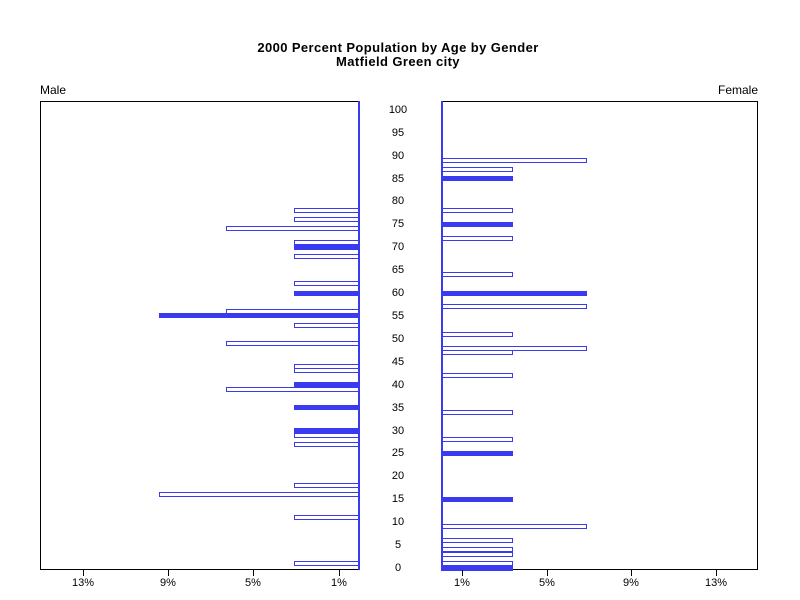  I want to click on chart-title-line-2: Matfield Green city, so click(398, 61).